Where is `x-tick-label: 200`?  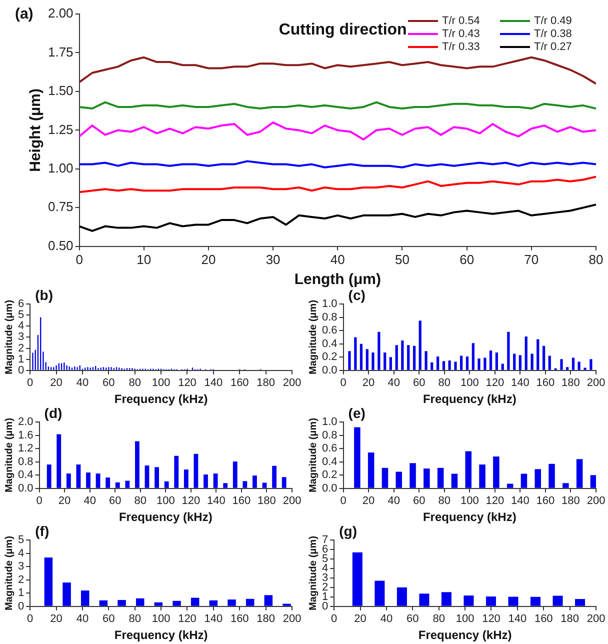 x-tick-label: 200 is located at coordinates (596, 501).